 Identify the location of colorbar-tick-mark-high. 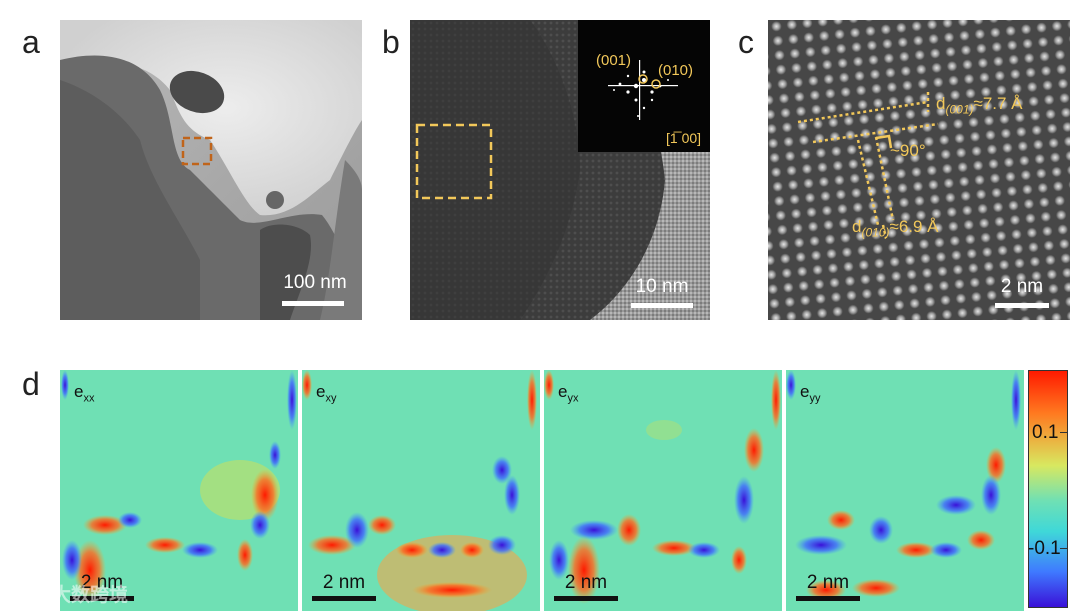
(1064, 432).